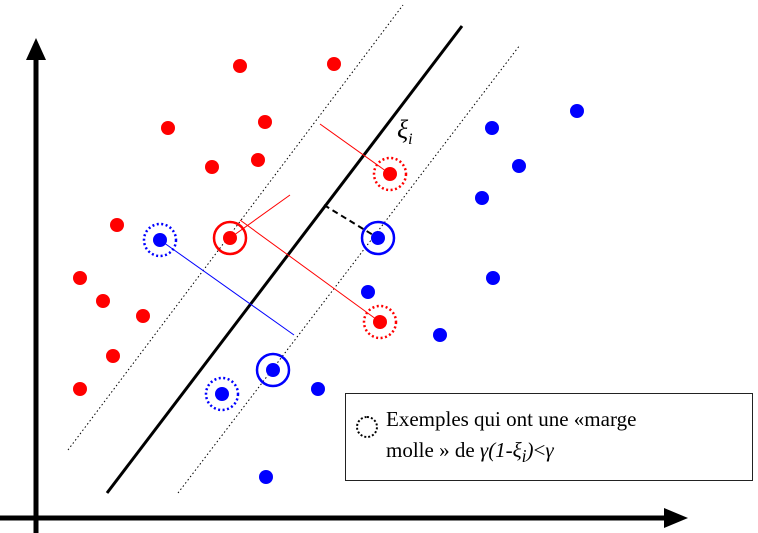 This screenshot has width=758, height=533. I want to click on margin-distance-blue, so click(227, 287).